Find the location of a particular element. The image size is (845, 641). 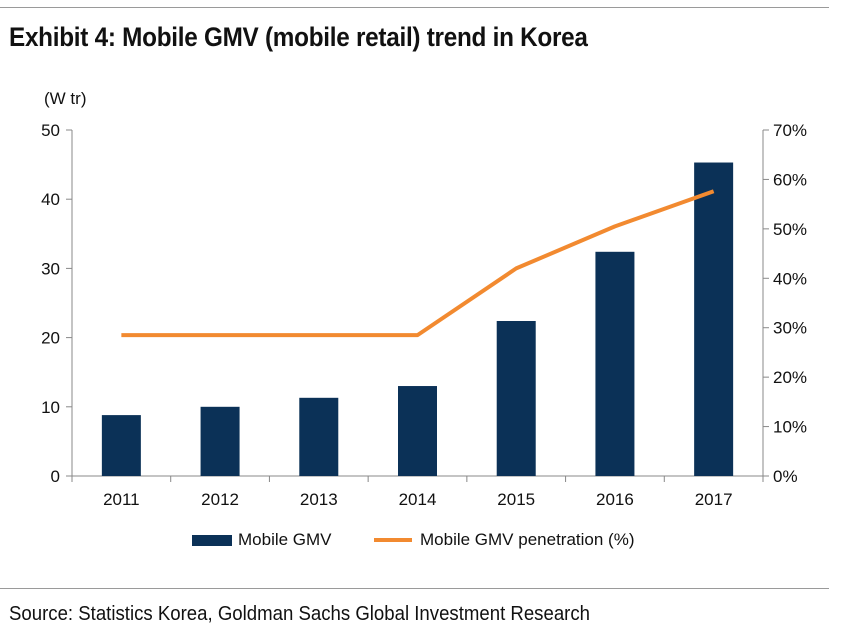

y-tick-label-right: 20% is located at coordinates (790, 377).